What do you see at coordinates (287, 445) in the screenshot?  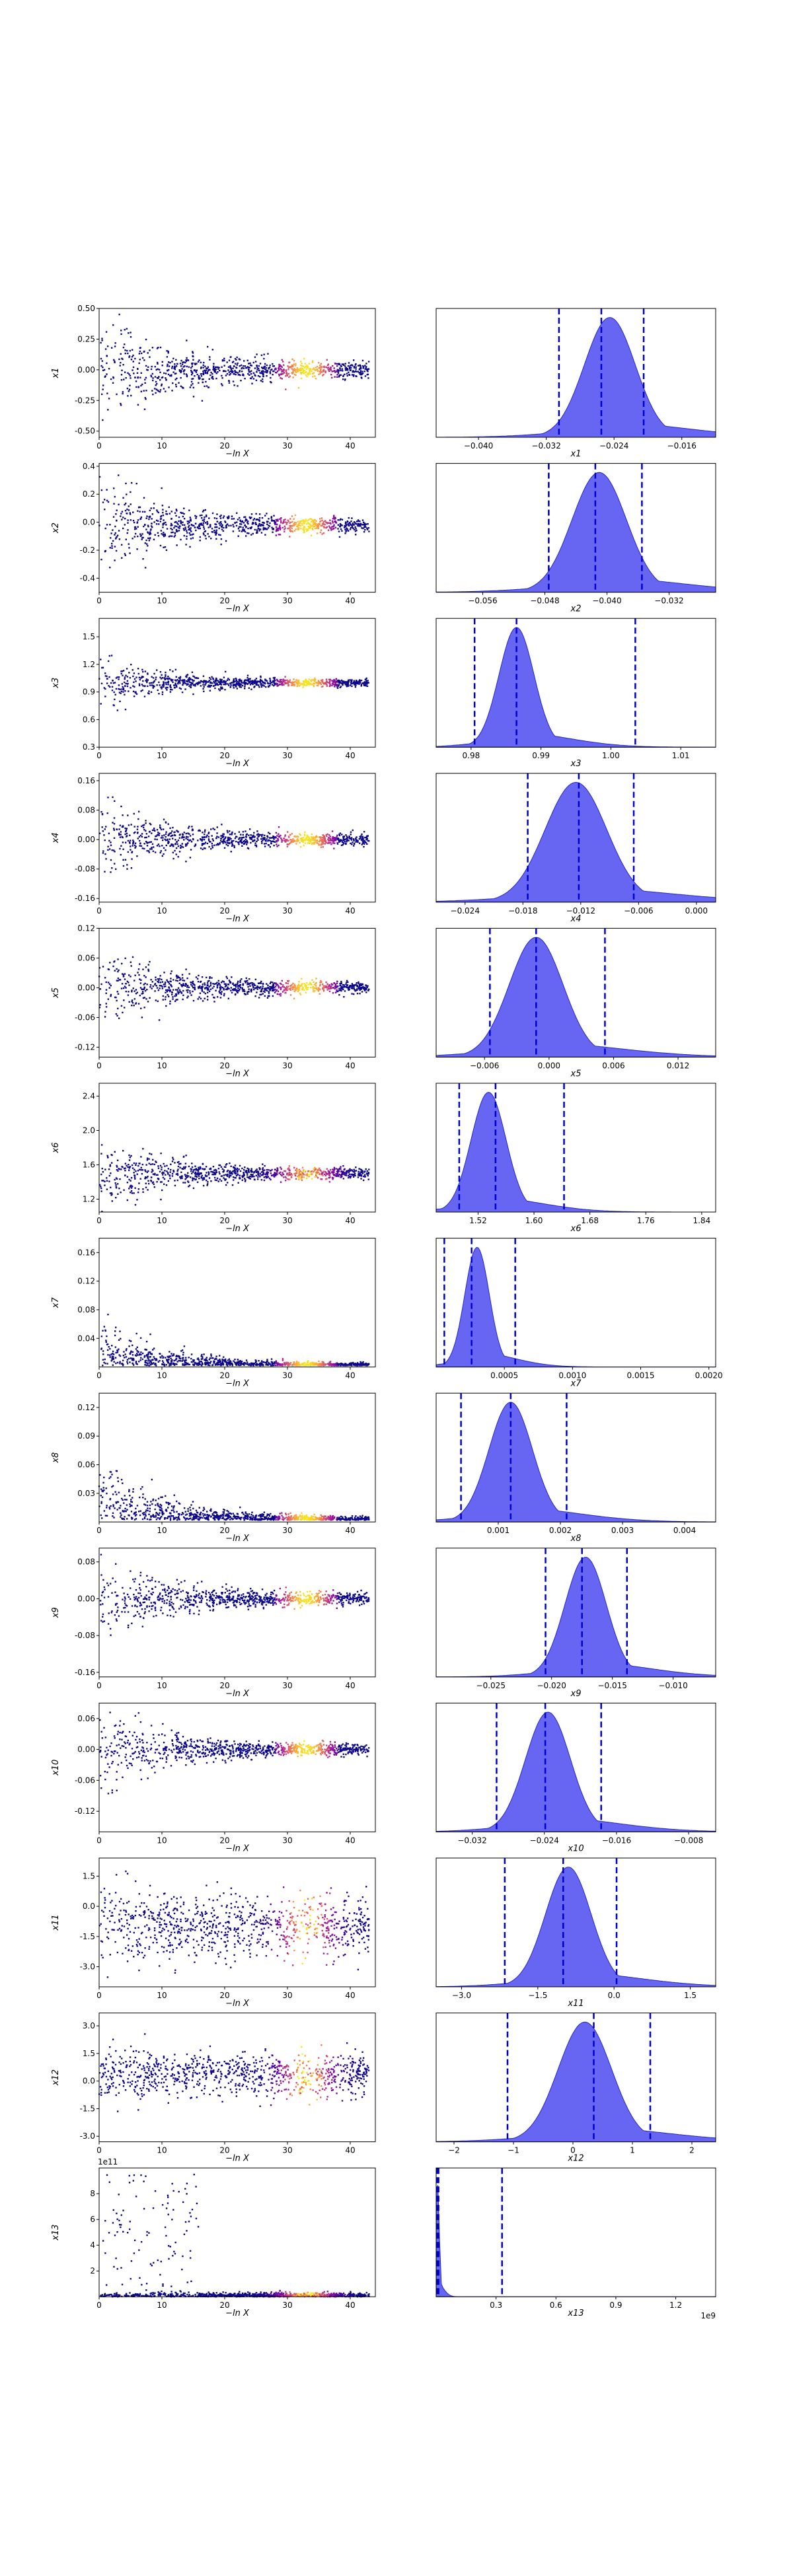 I see `trace-xtick-label: 30` at bounding box center [287, 445].